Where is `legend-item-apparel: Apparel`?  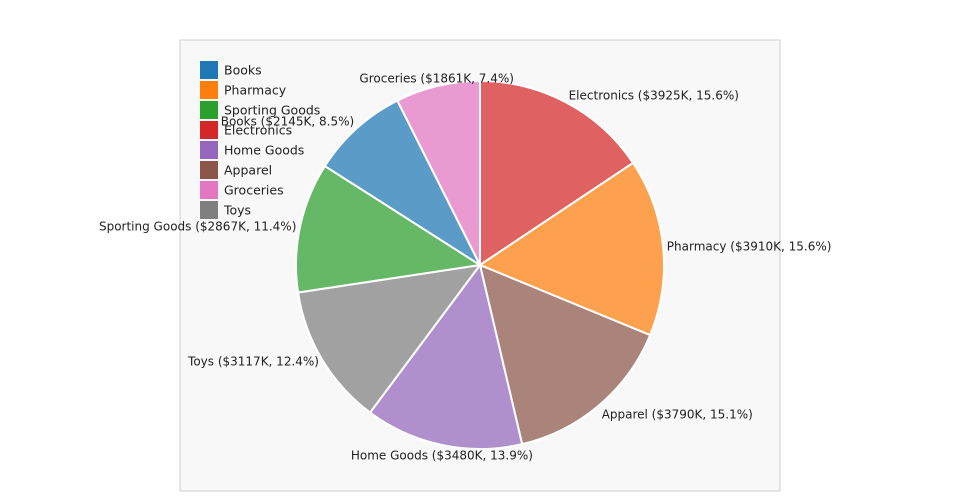
legend-item-apparel: Apparel is located at coordinates (236, 170).